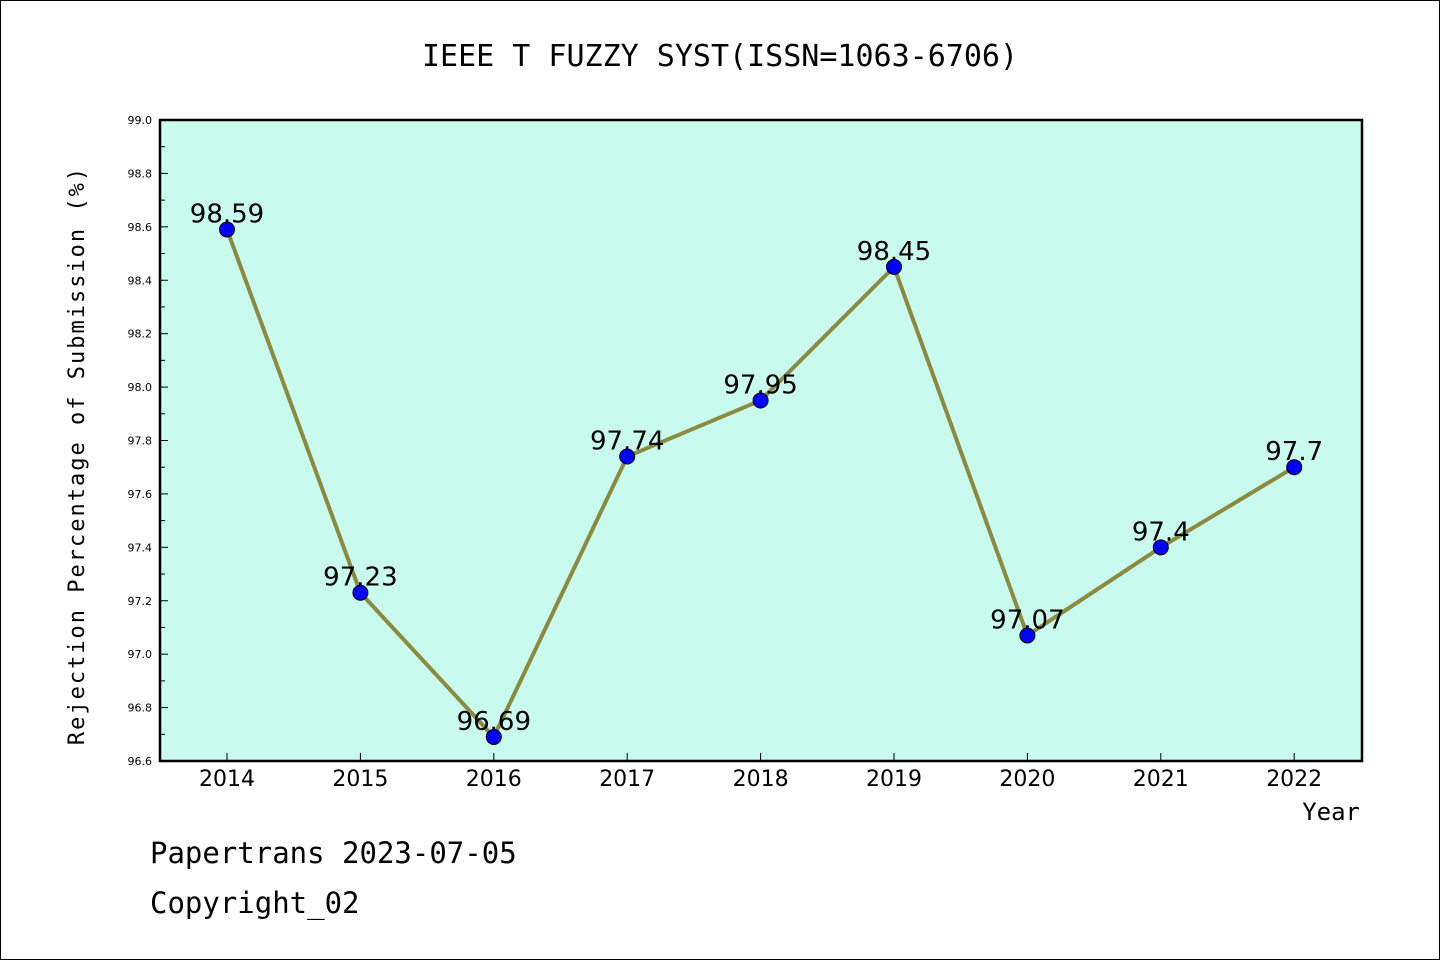  I want to click on data-label: 97.23, so click(360, 578).